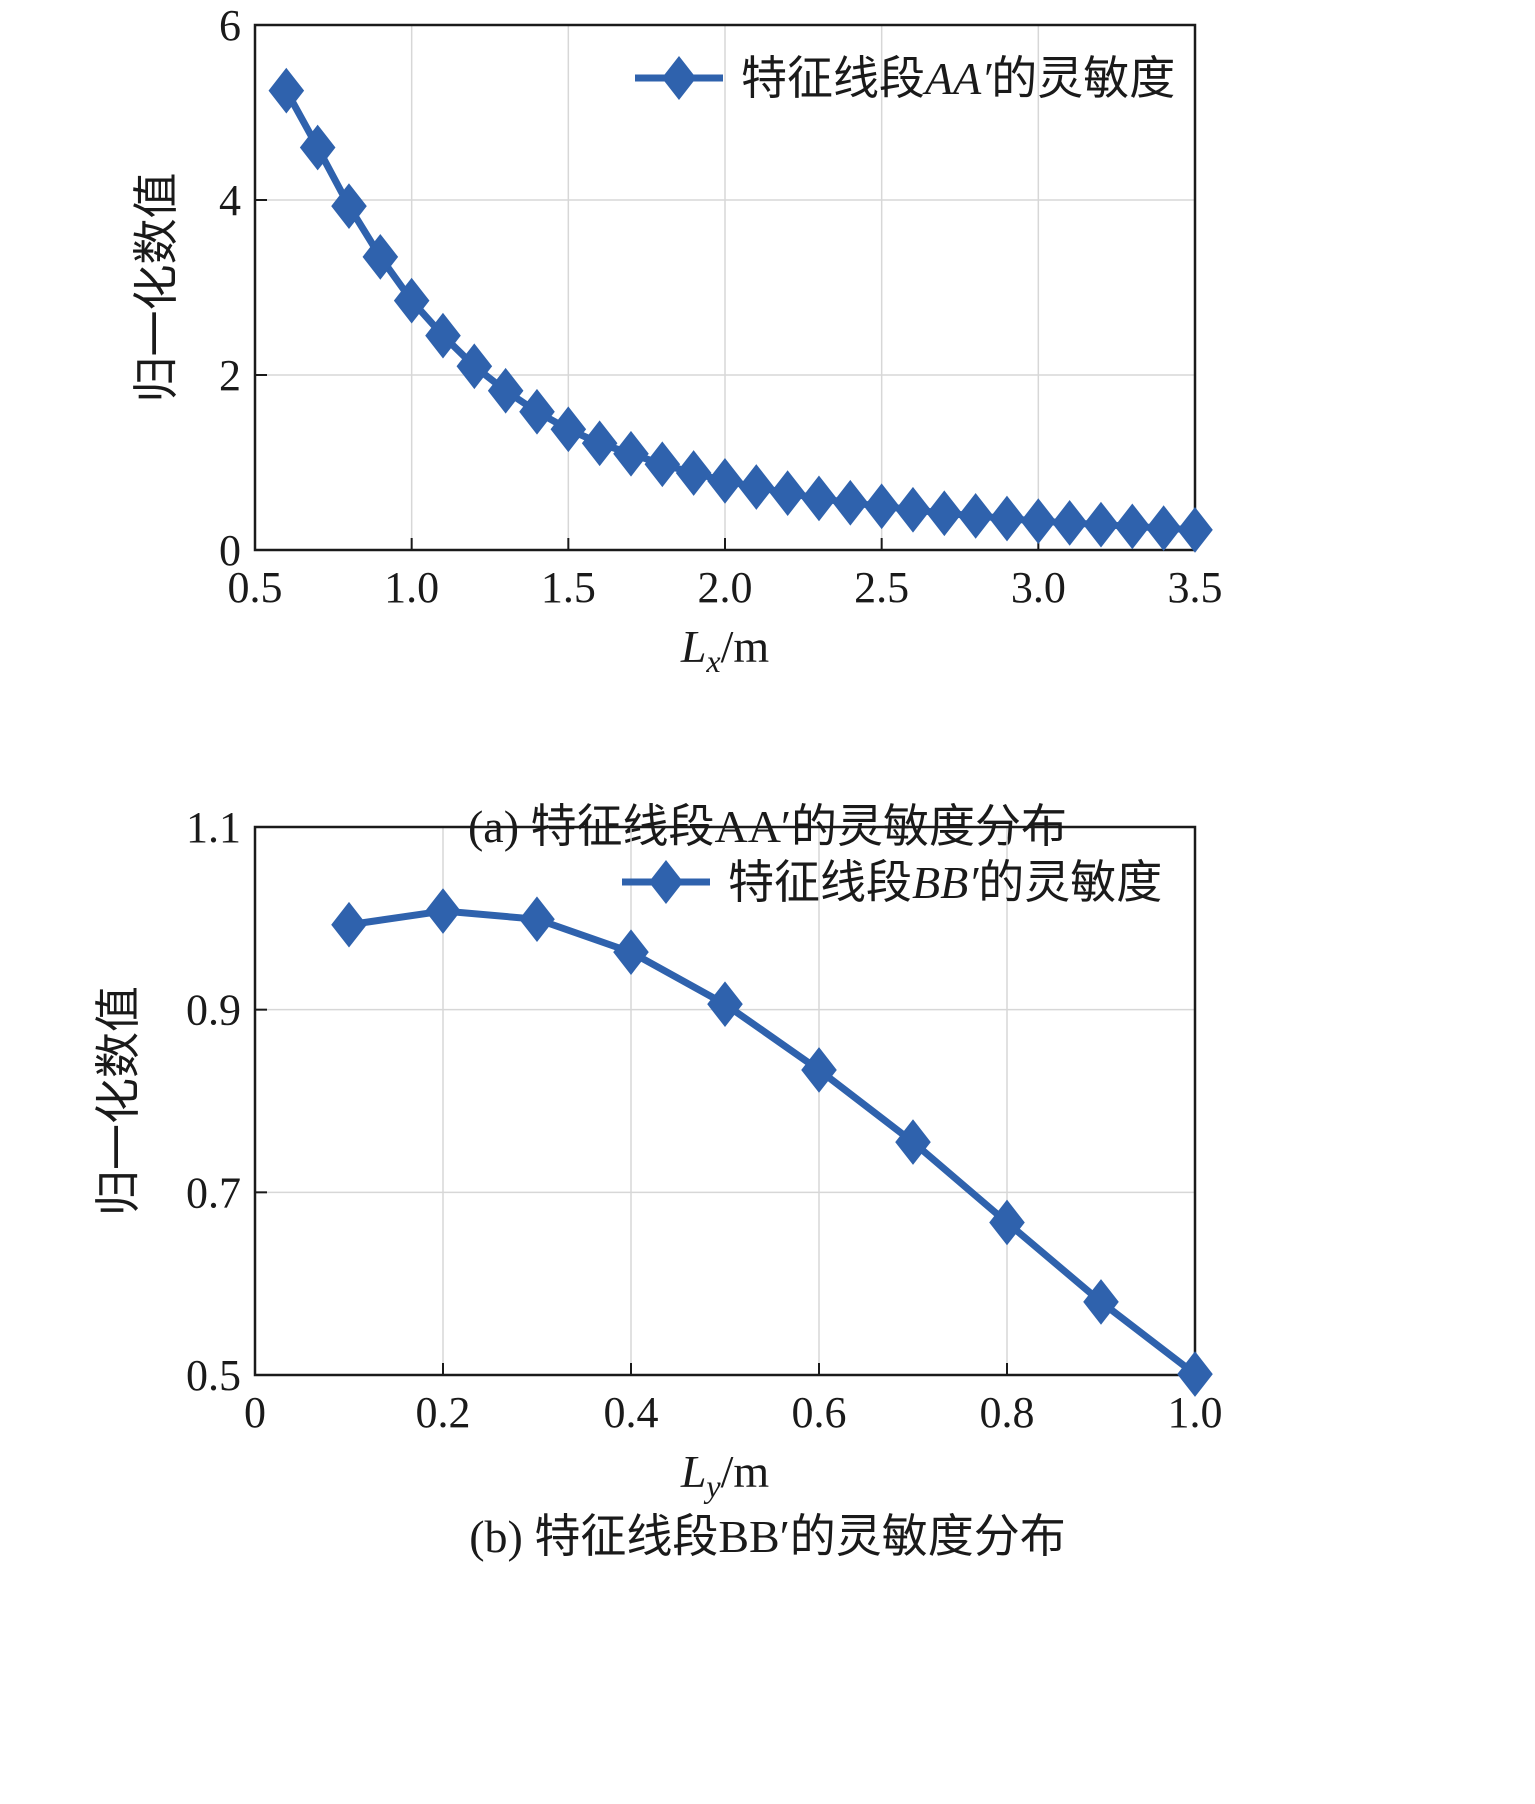 The image size is (1535, 1804). Describe the element at coordinates (881, 587) in the screenshot. I see `x-tick-label: 2.5` at that location.